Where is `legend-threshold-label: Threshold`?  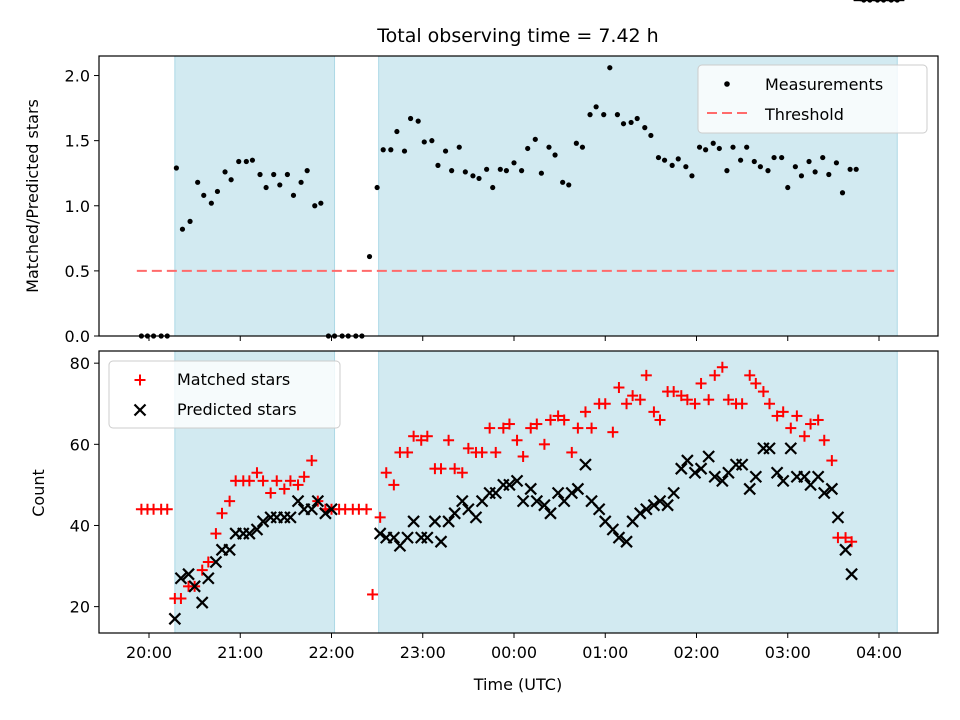
legend-threshold-label: Threshold is located at coordinates (804, 114).